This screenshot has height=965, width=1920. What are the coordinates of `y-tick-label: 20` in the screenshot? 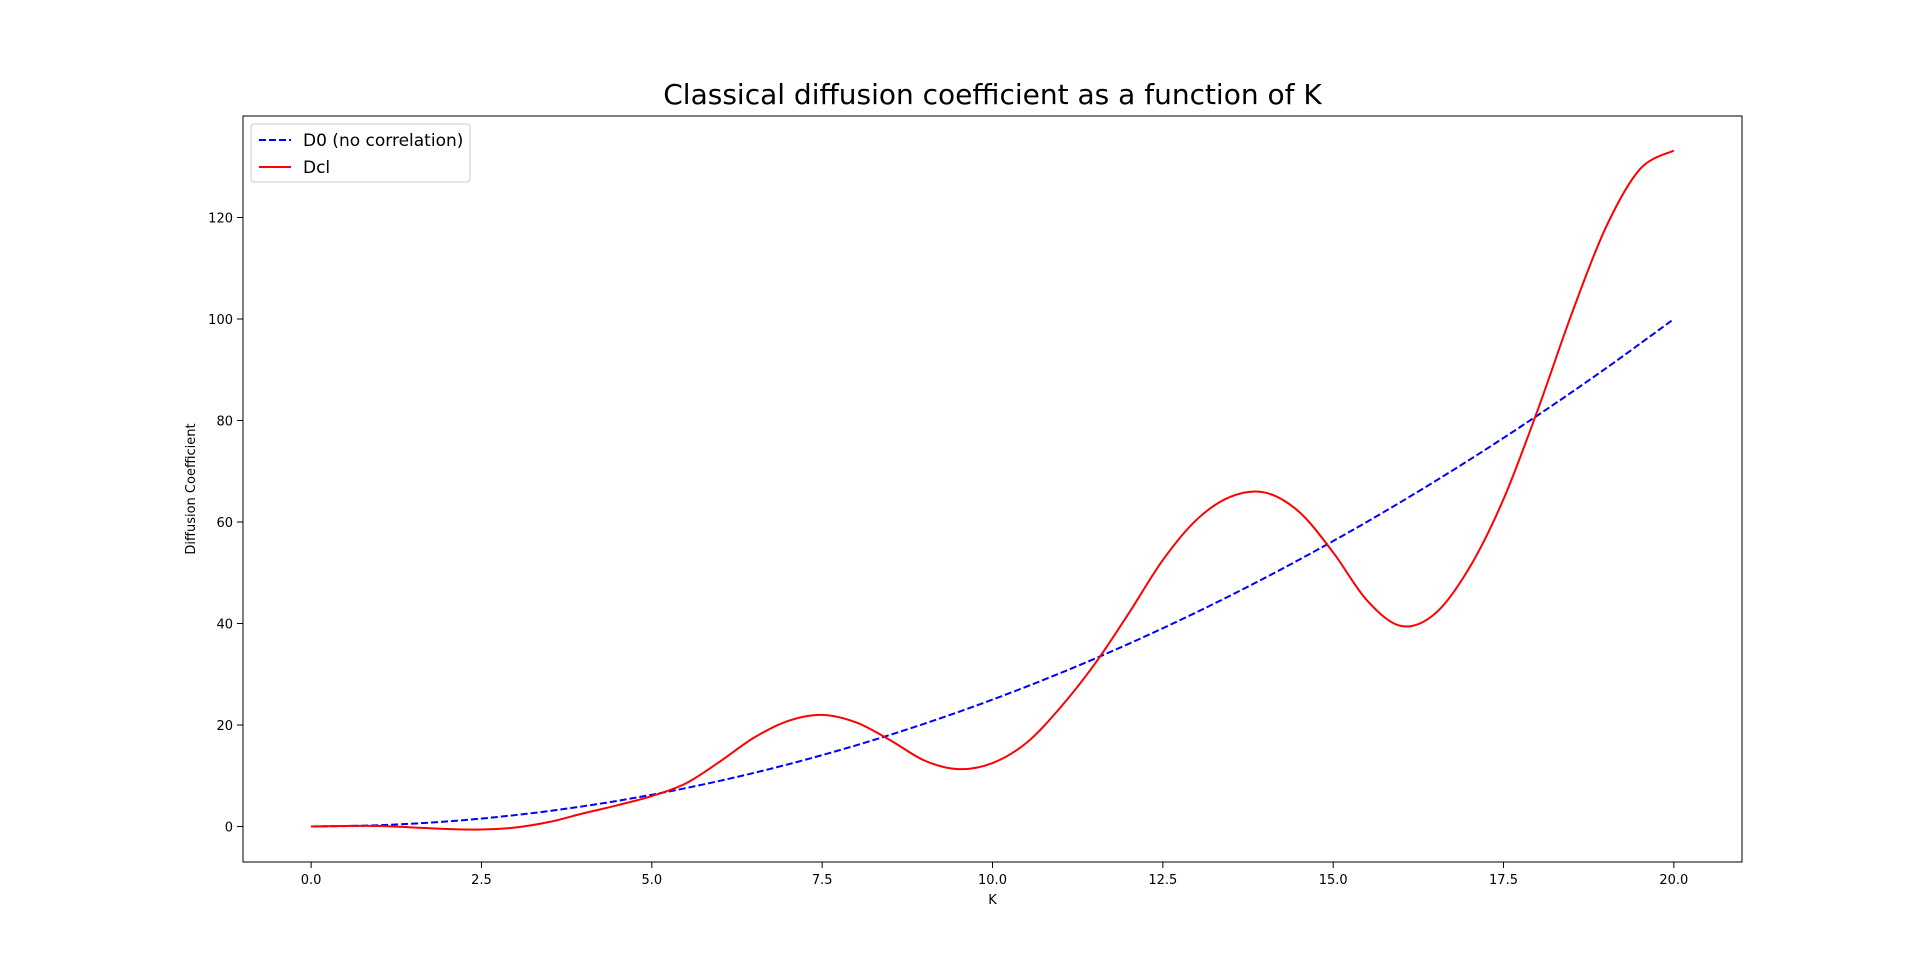 It's located at (224, 726).